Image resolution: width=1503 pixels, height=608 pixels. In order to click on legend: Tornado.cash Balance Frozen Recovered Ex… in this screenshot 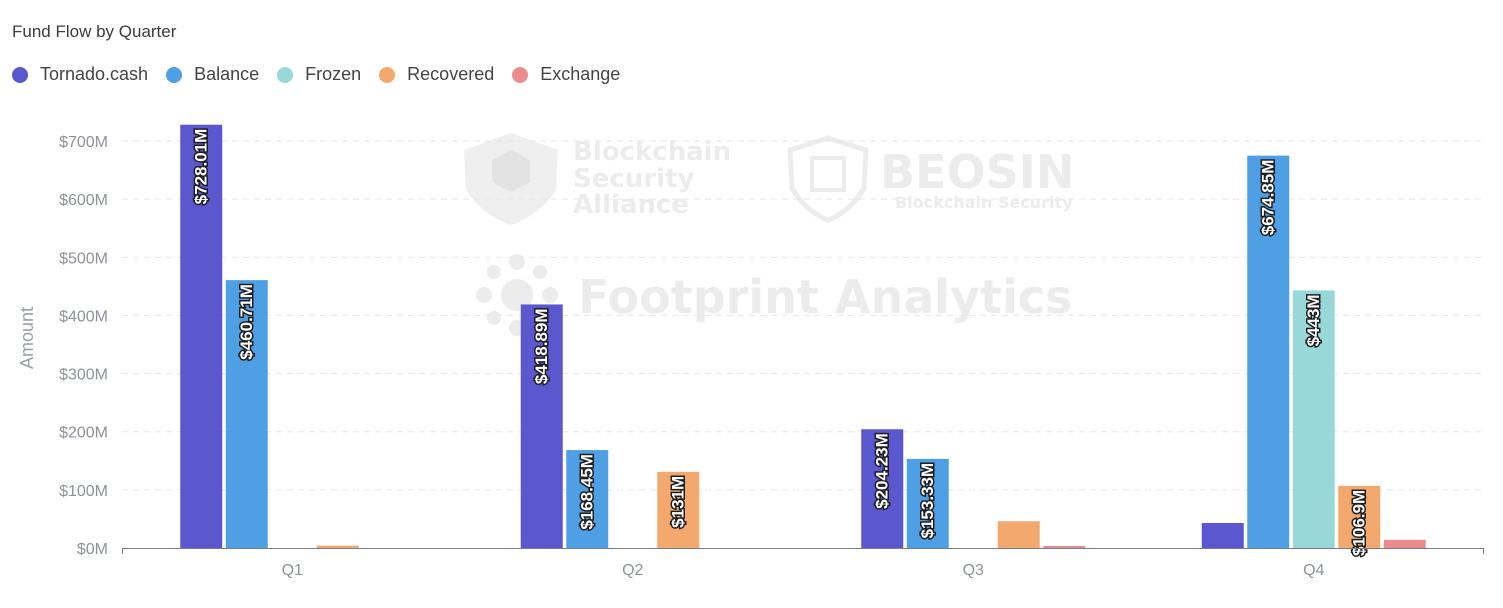, I will do `click(325, 74)`.